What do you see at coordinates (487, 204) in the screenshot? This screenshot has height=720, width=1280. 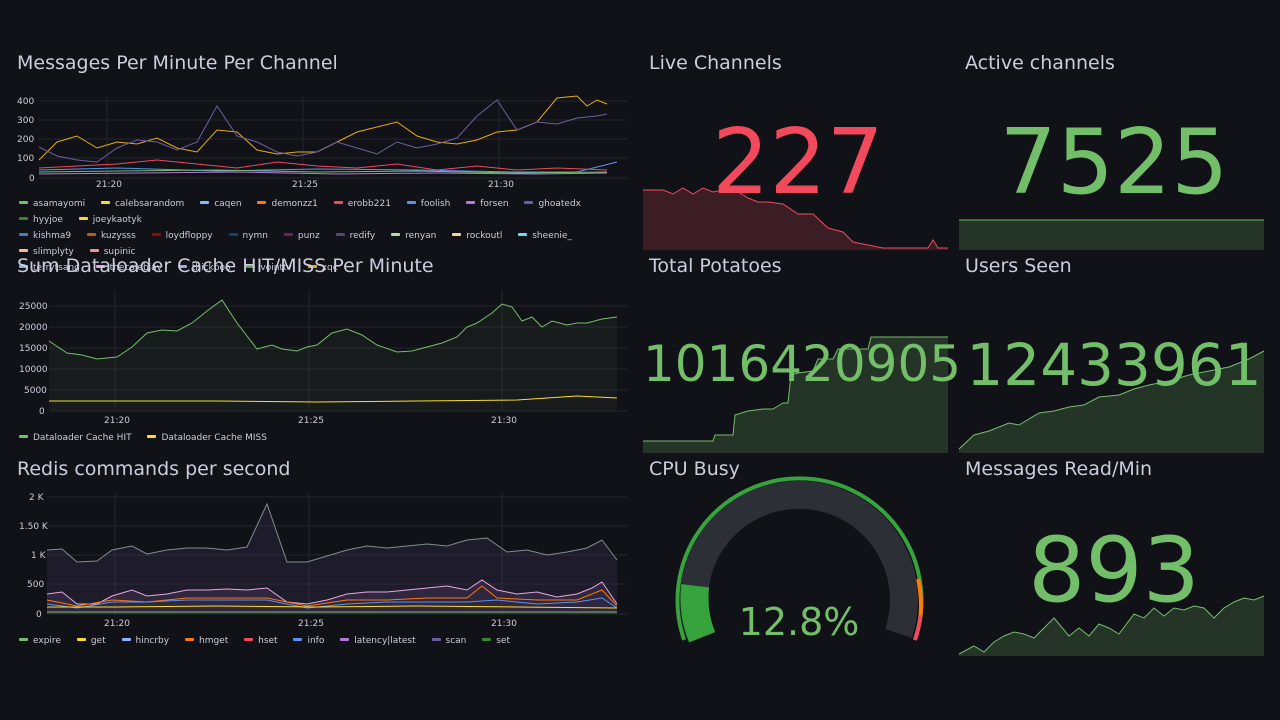 I see `legend-item: forsen` at bounding box center [487, 204].